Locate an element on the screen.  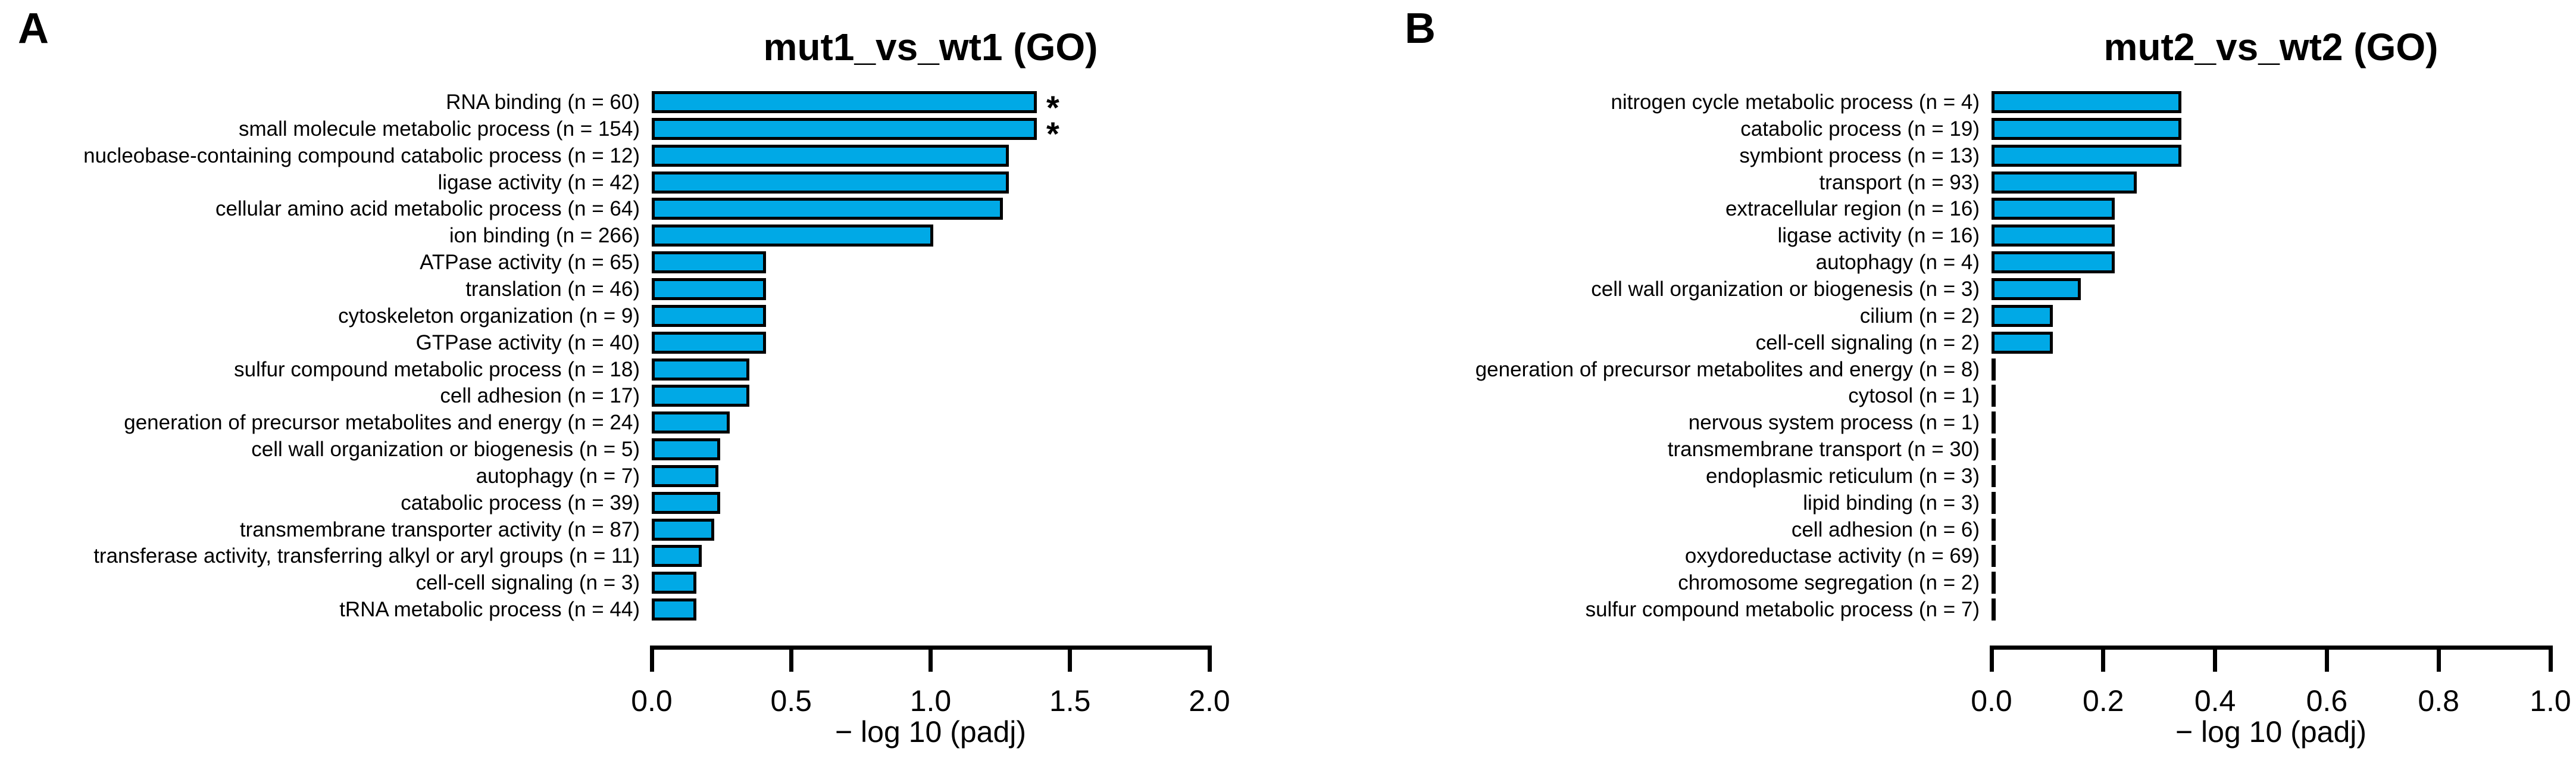
panel-a-letter: A is located at coordinates (33, 29).